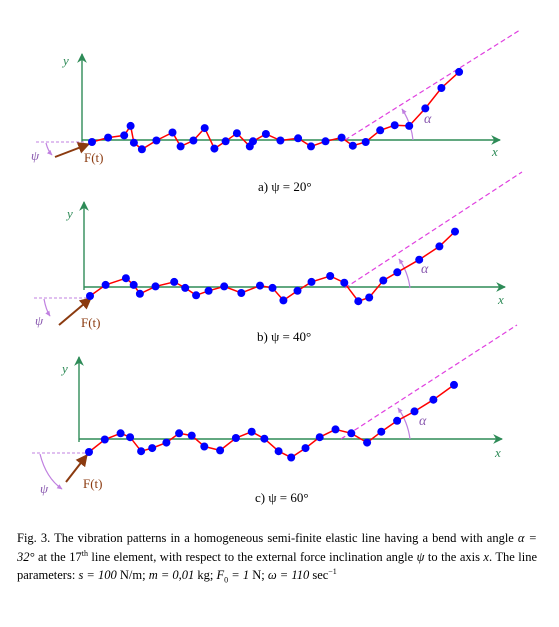 The height and width of the screenshot is (627, 559). Describe the element at coordinates (84, 553) in the screenshot. I see `caption-th: th` at that location.